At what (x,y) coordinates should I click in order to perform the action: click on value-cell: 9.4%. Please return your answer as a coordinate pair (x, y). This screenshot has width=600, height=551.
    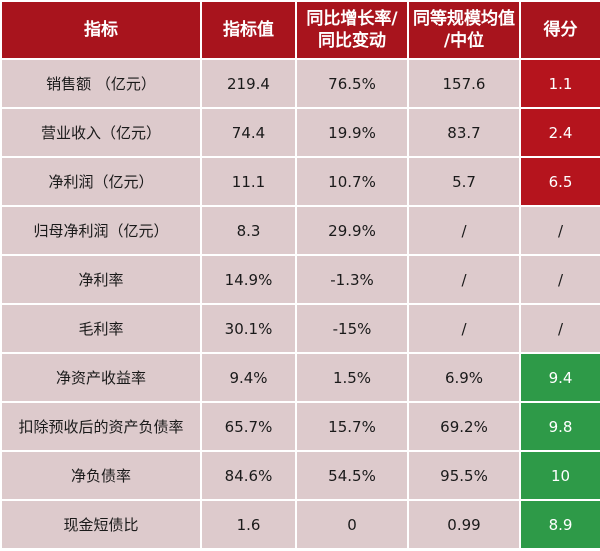
    Looking at the image, I should click on (248, 377).